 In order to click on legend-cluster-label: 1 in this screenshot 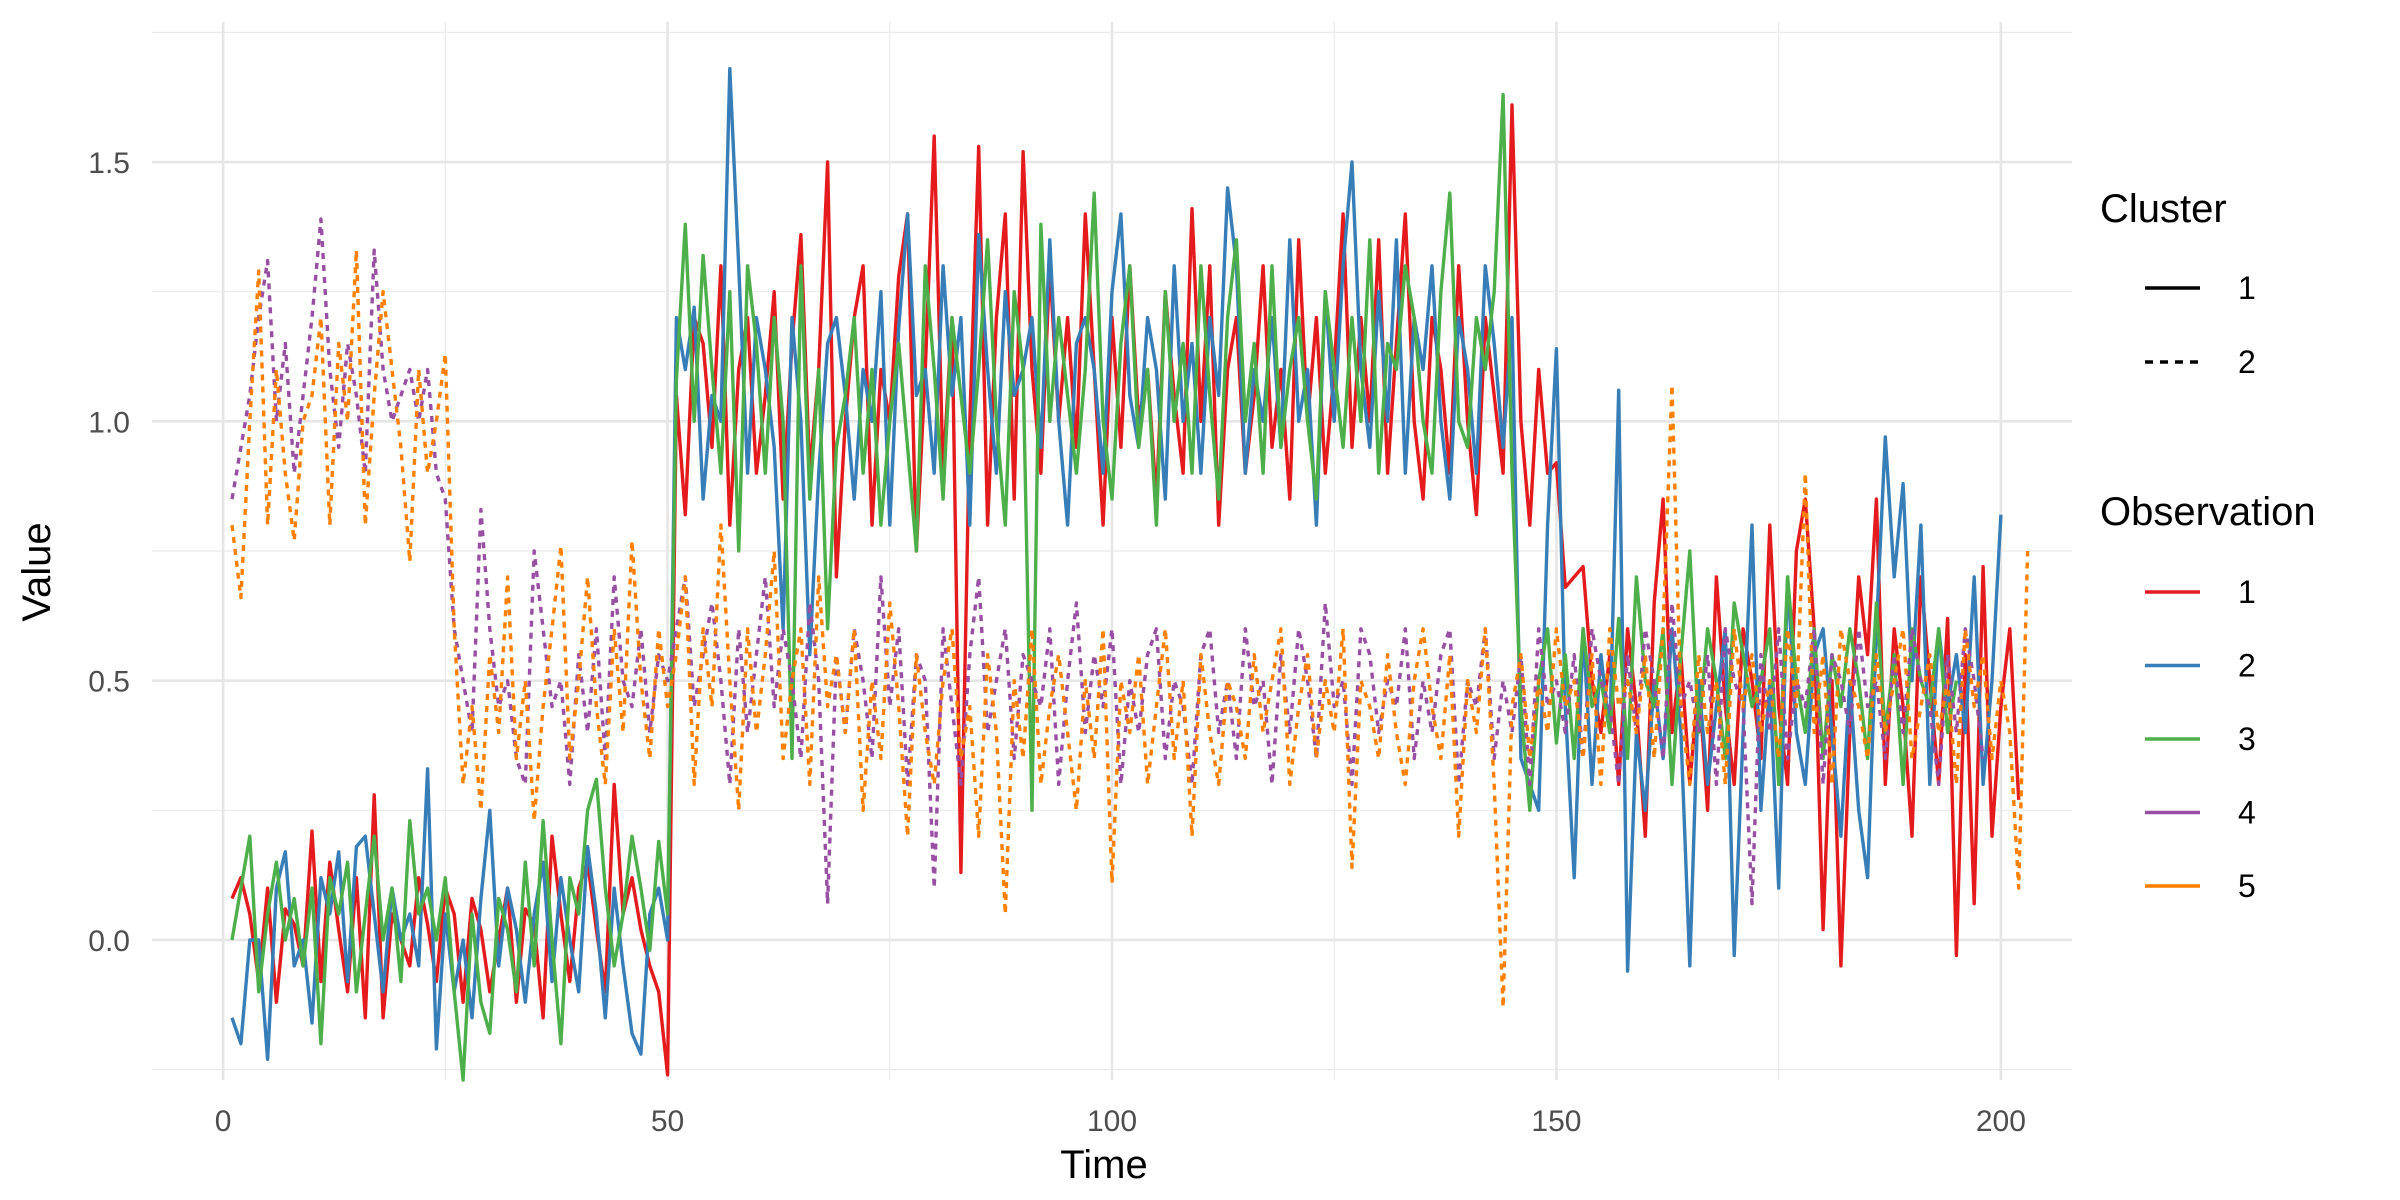, I will do `click(2247, 288)`.